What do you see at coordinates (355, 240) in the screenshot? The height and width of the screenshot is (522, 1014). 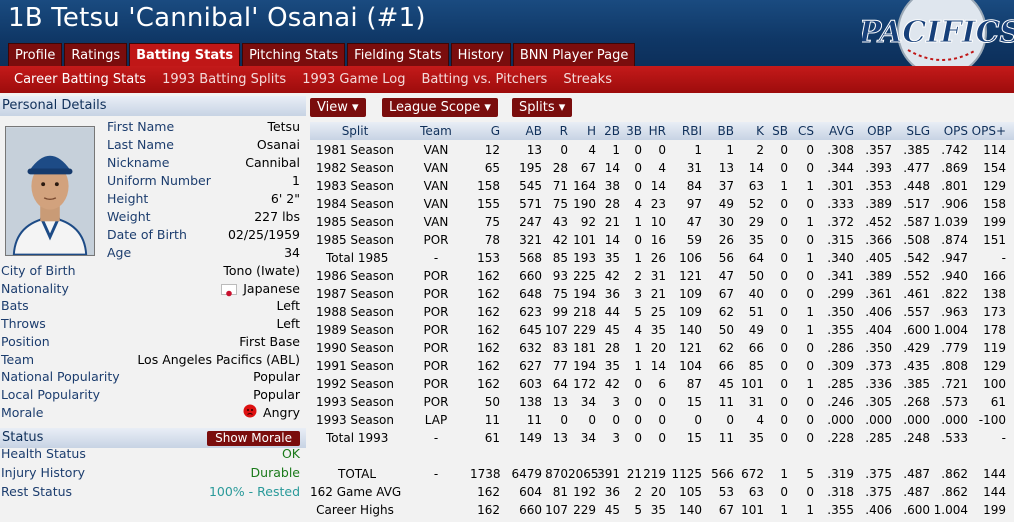 I see `cell: 1985 Season` at bounding box center [355, 240].